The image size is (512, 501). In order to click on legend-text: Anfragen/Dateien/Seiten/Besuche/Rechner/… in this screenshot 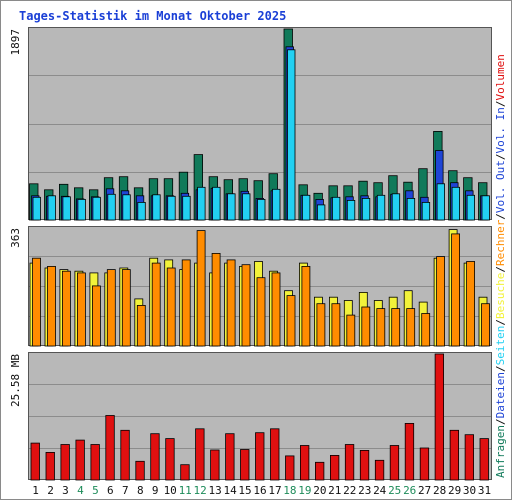, I will do `click(500, 266)`.